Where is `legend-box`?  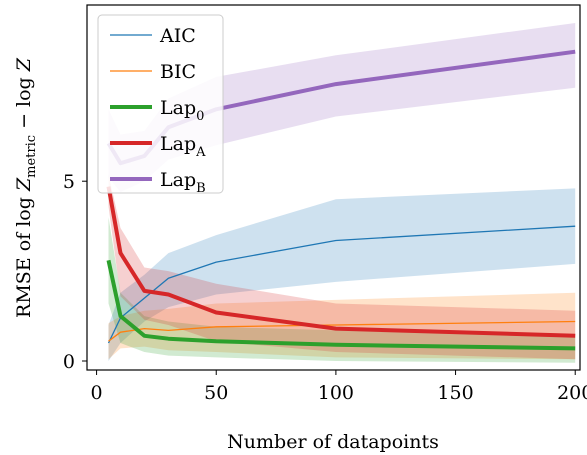 legend-box is located at coordinates (160, 104).